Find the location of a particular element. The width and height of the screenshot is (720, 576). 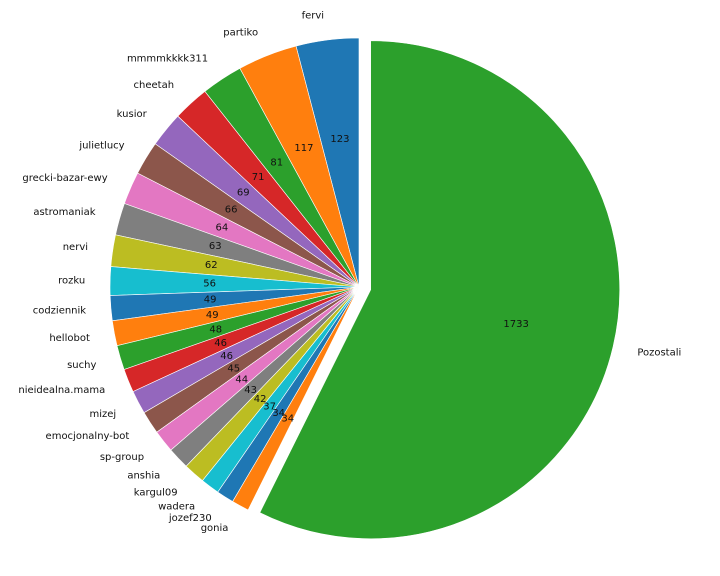

slice-value-20: 34 is located at coordinates (278, 413).